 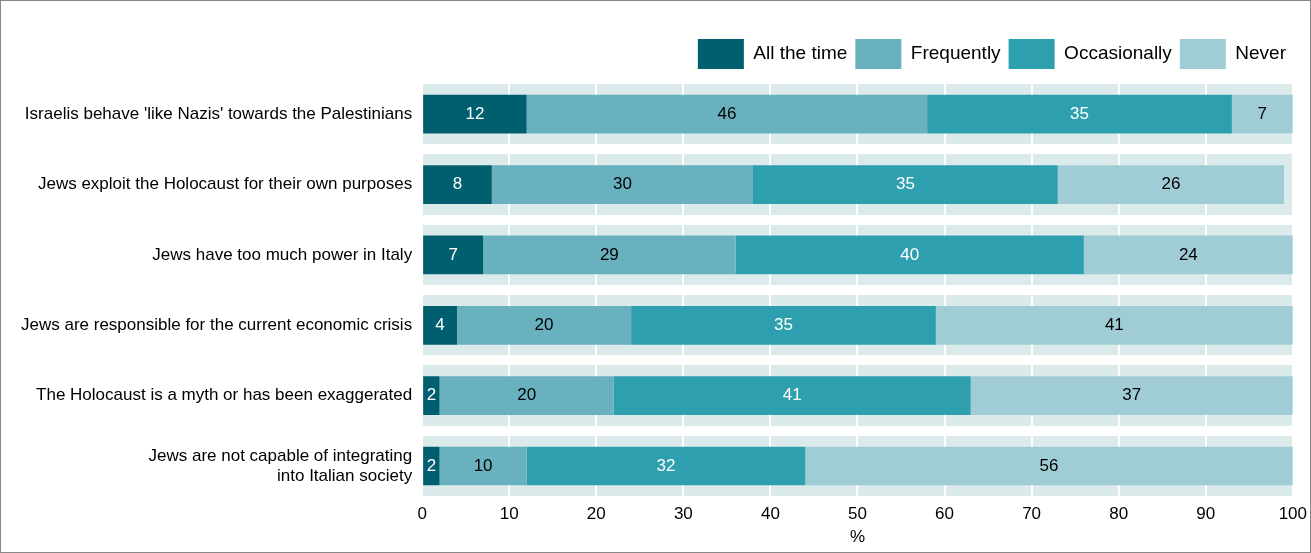 I want to click on data-label: 40, so click(x=910, y=254).